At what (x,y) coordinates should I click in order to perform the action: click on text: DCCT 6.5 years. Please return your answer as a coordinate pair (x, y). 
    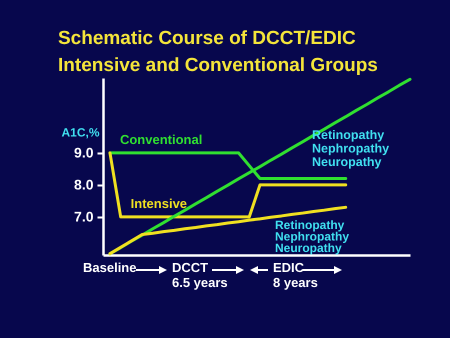
    Looking at the image, I should click on (200, 275).